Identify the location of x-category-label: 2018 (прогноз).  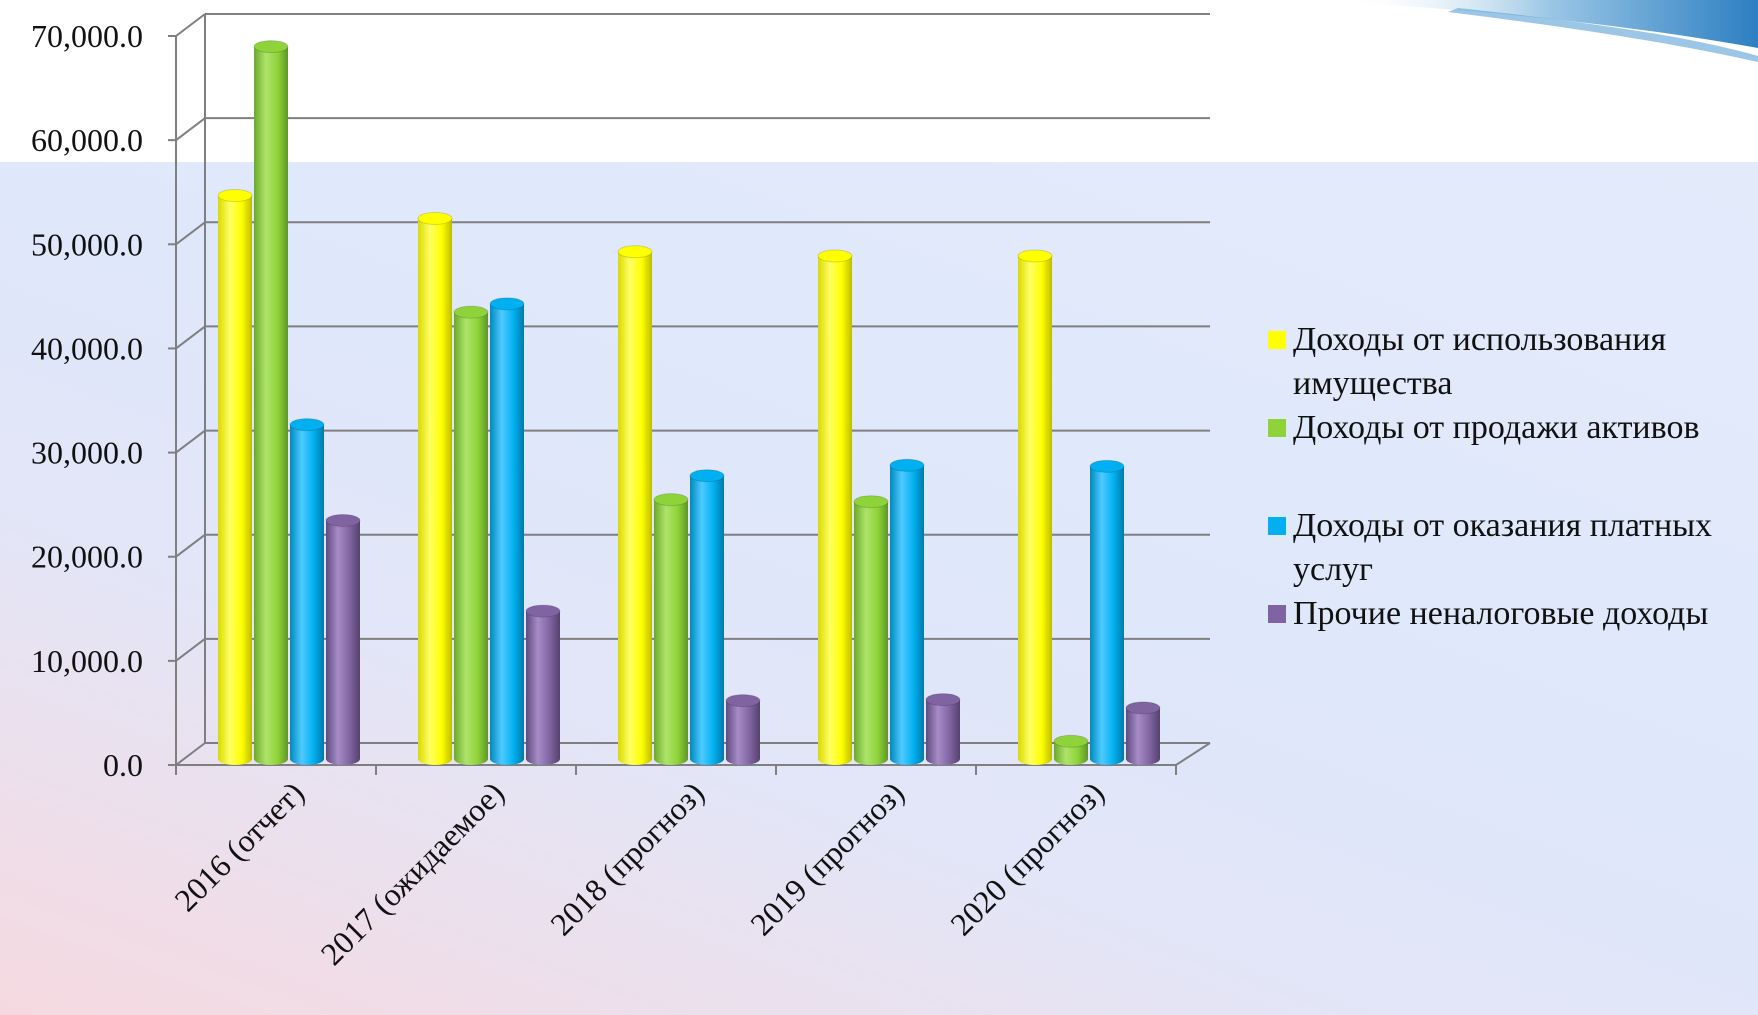
(627, 858).